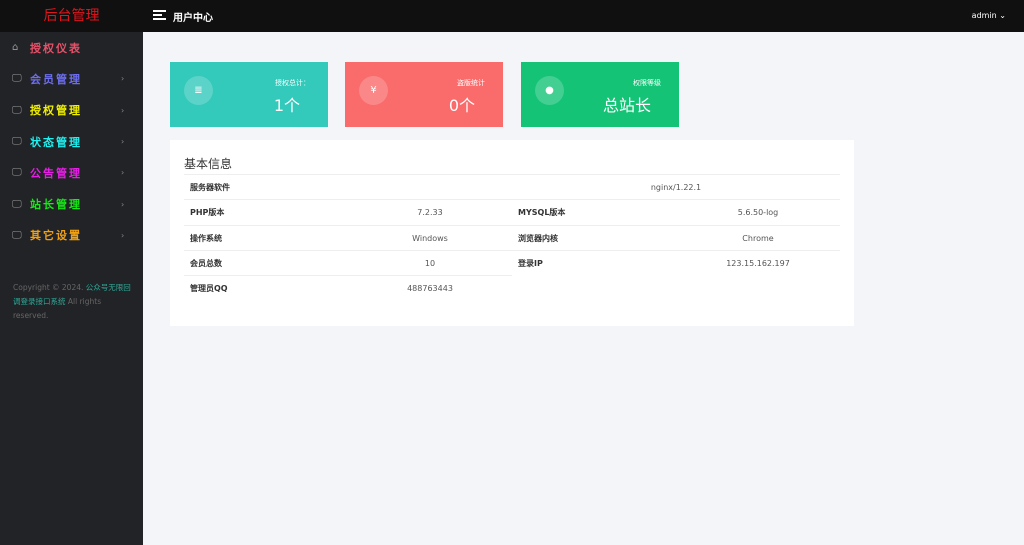 Image resolution: width=1024 pixels, height=545 pixels. I want to click on sidebar-item-label: 站长管理, so click(56, 205).